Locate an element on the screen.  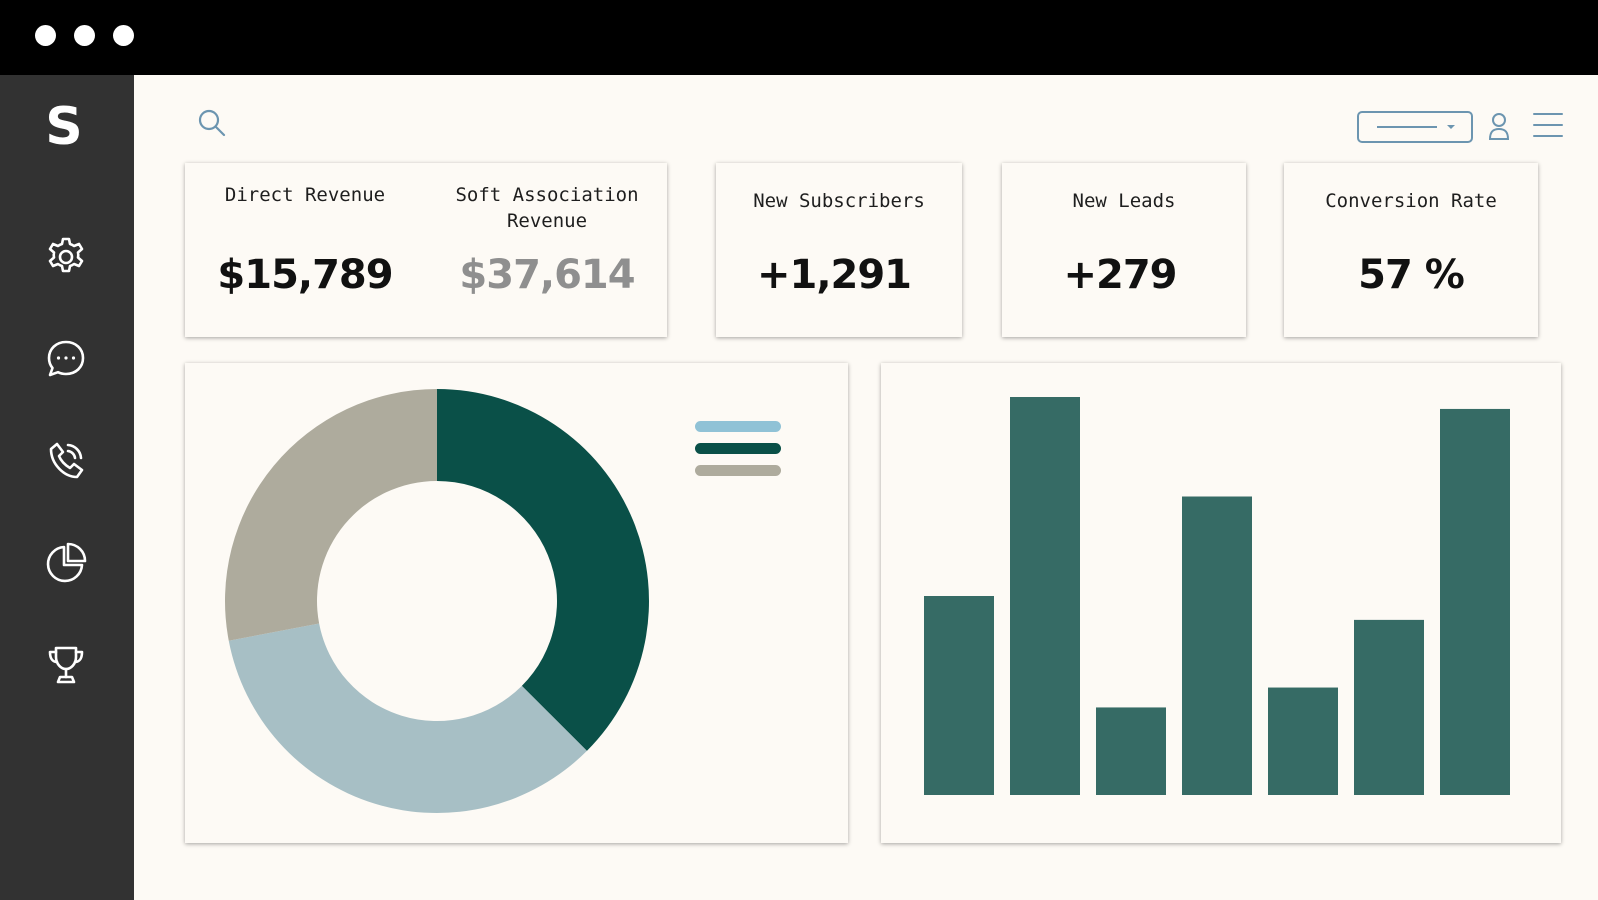
window-minimize-button is located at coordinates (84, 35).